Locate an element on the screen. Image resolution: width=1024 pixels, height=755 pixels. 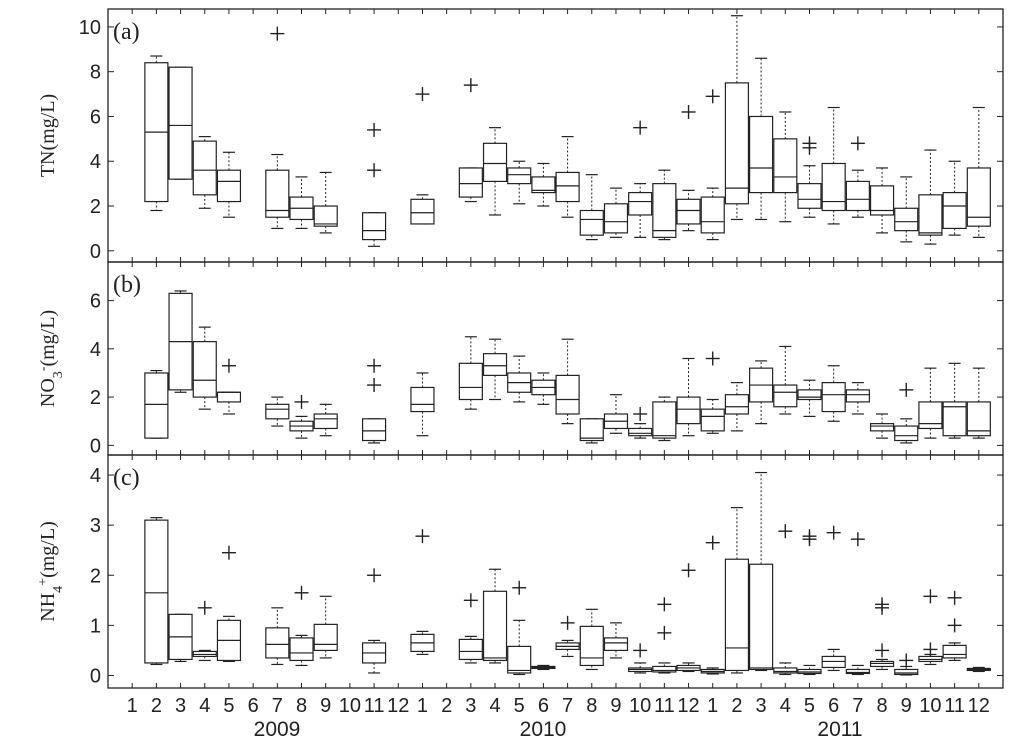
y-tick-label: 4 is located at coordinates (95, 476).